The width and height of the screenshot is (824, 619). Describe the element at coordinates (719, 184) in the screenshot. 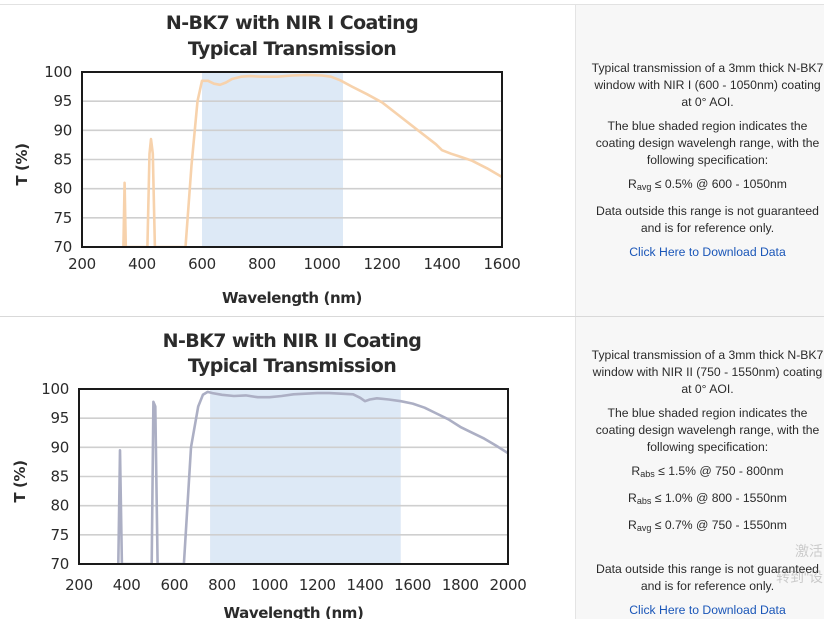

I see `spec-text: ≤ 0.5% @ 600 - 1050nm` at that location.